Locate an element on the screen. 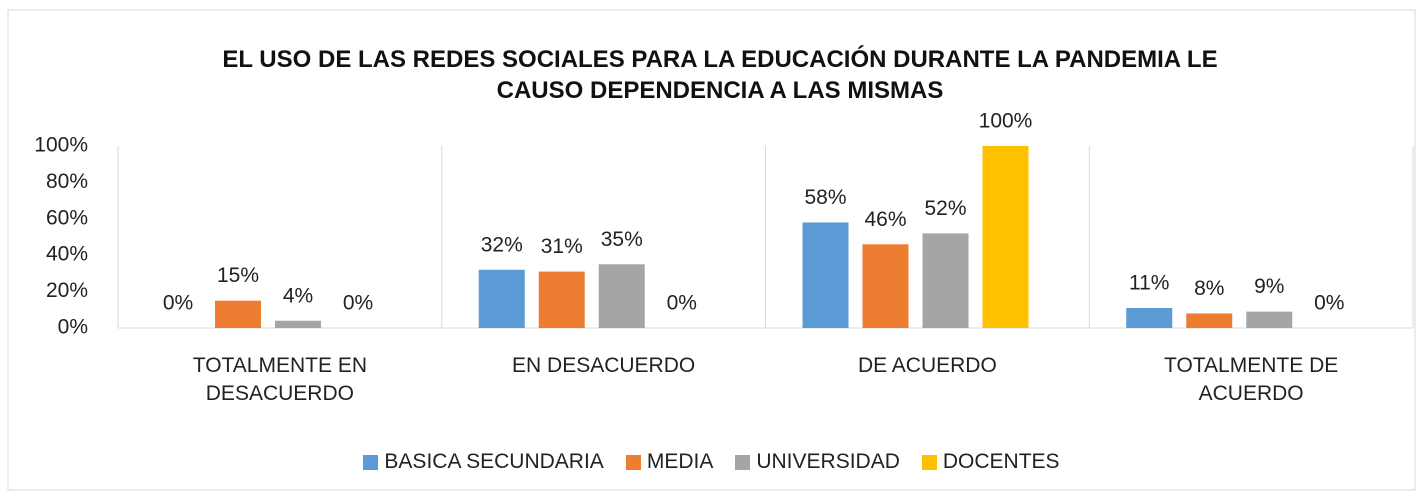 The image size is (1423, 498). legend-label: MEDIA is located at coordinates (680, 461).